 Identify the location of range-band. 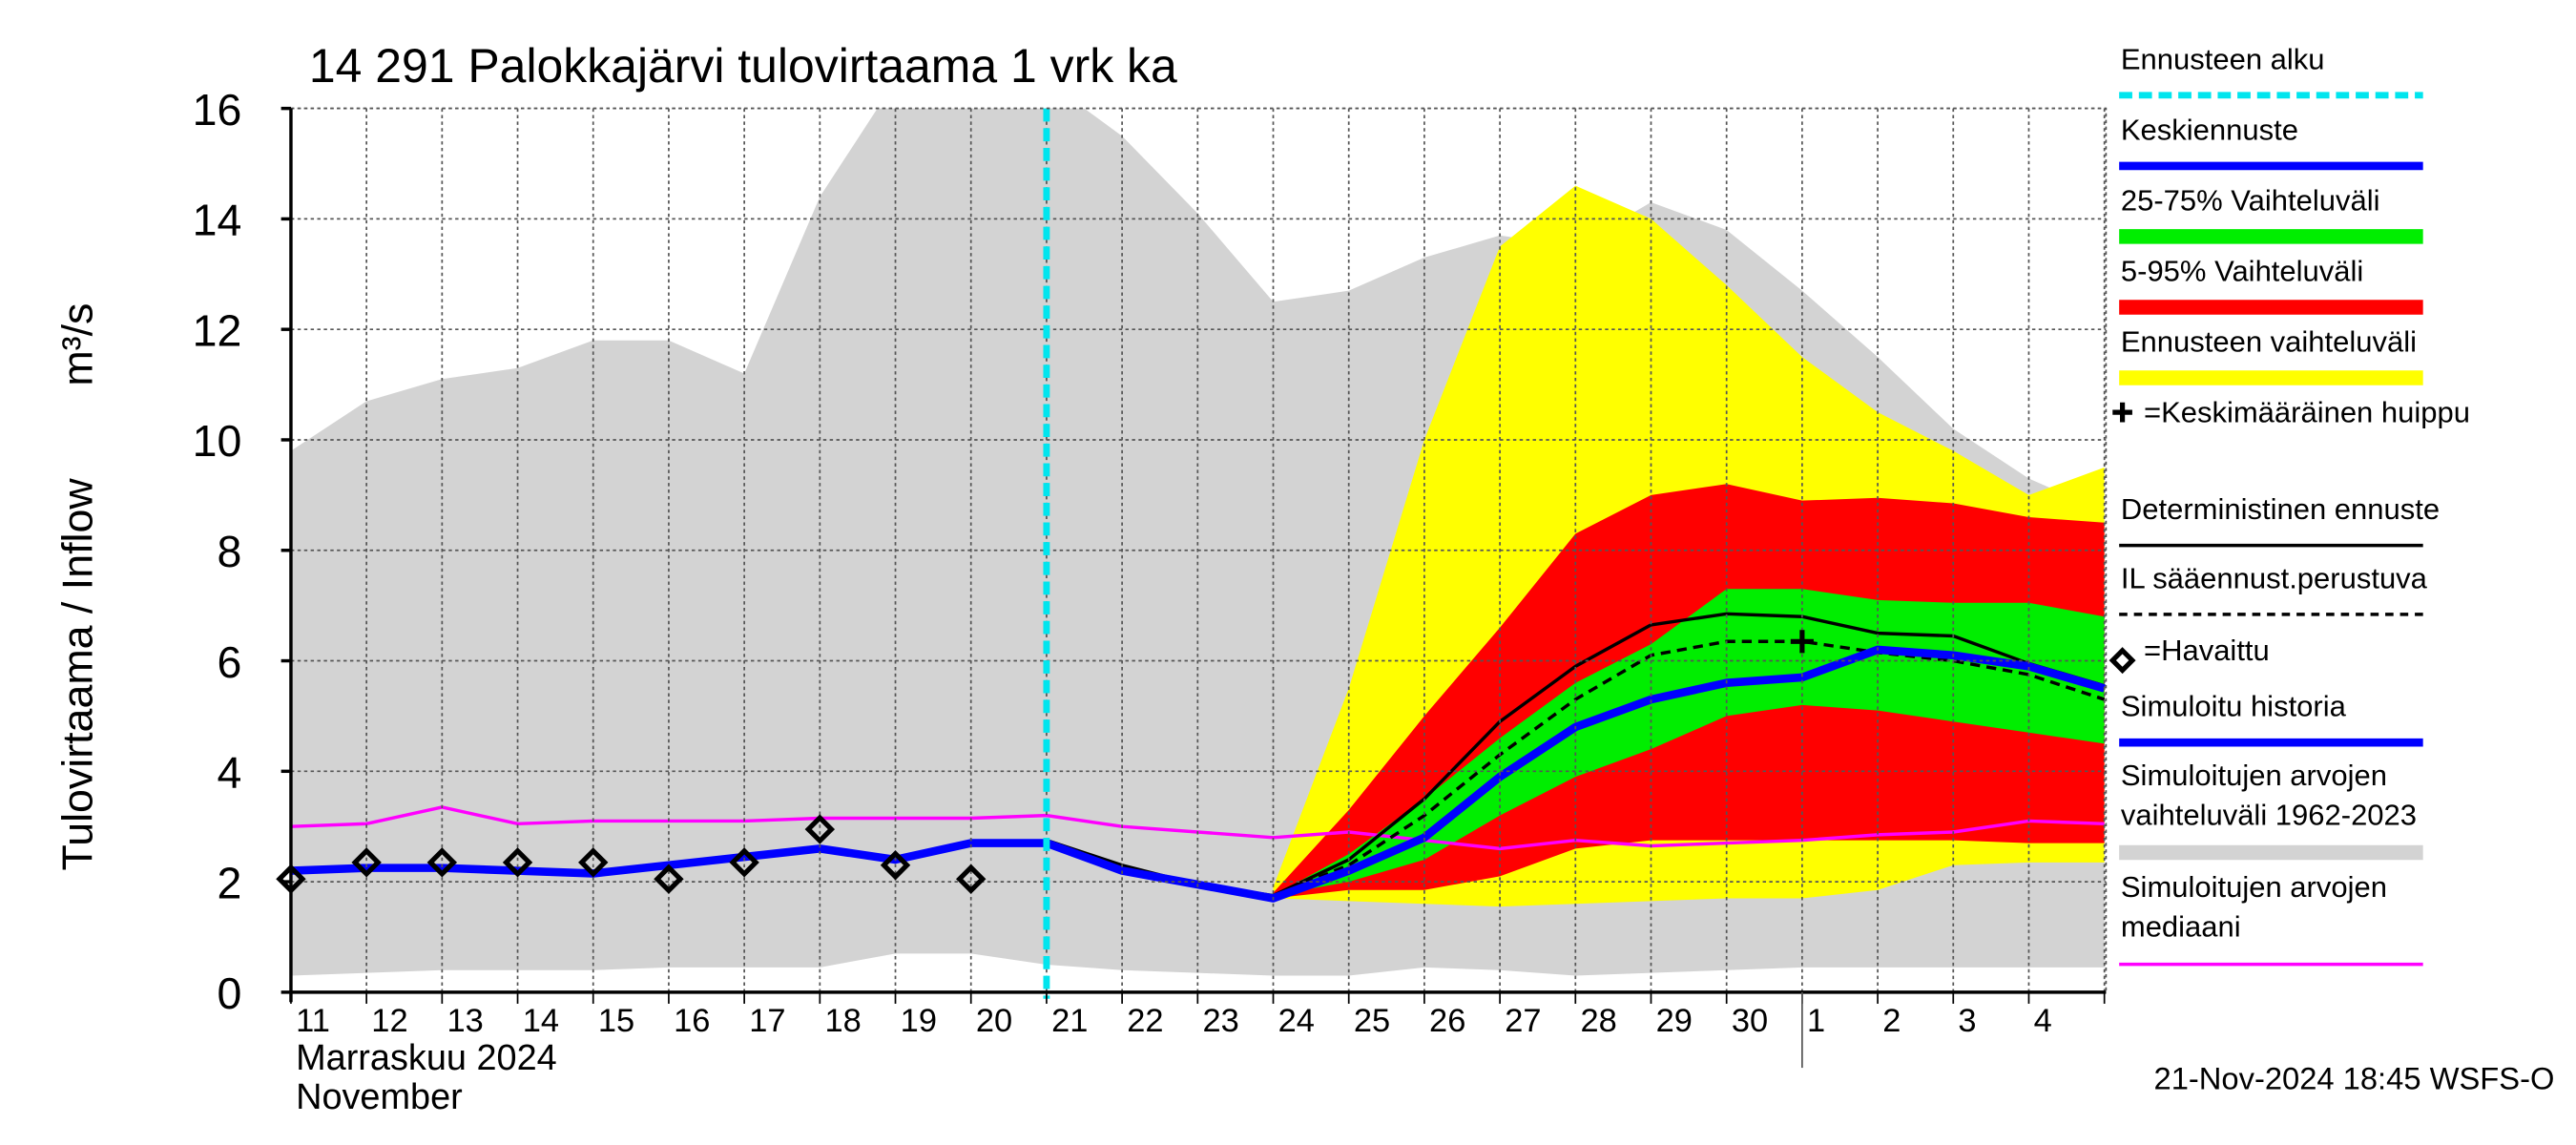
(1689, 743).